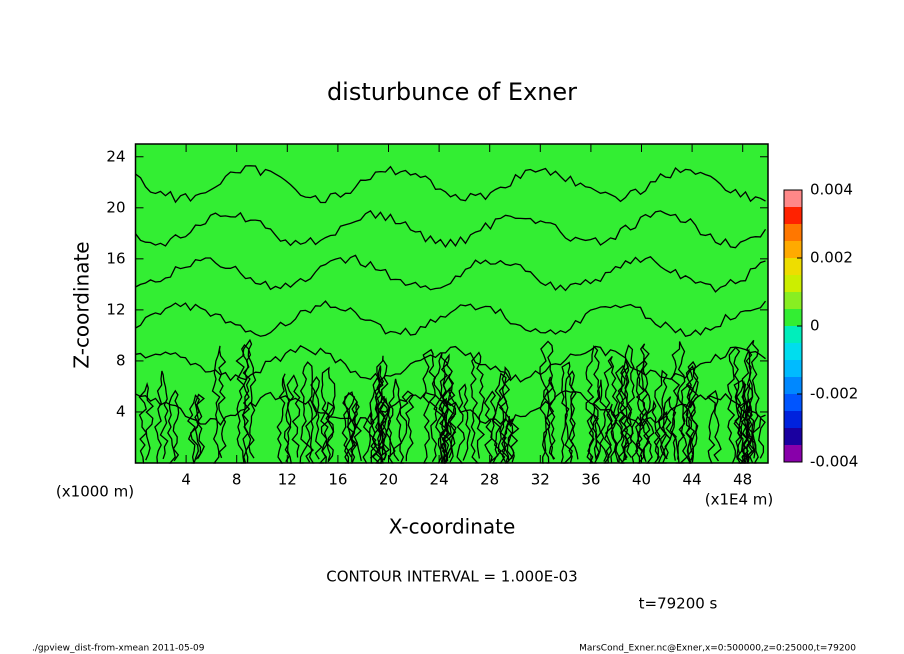 The image size is (904, 654). I want to click on x-tick-label: 28, so click(489, 480).